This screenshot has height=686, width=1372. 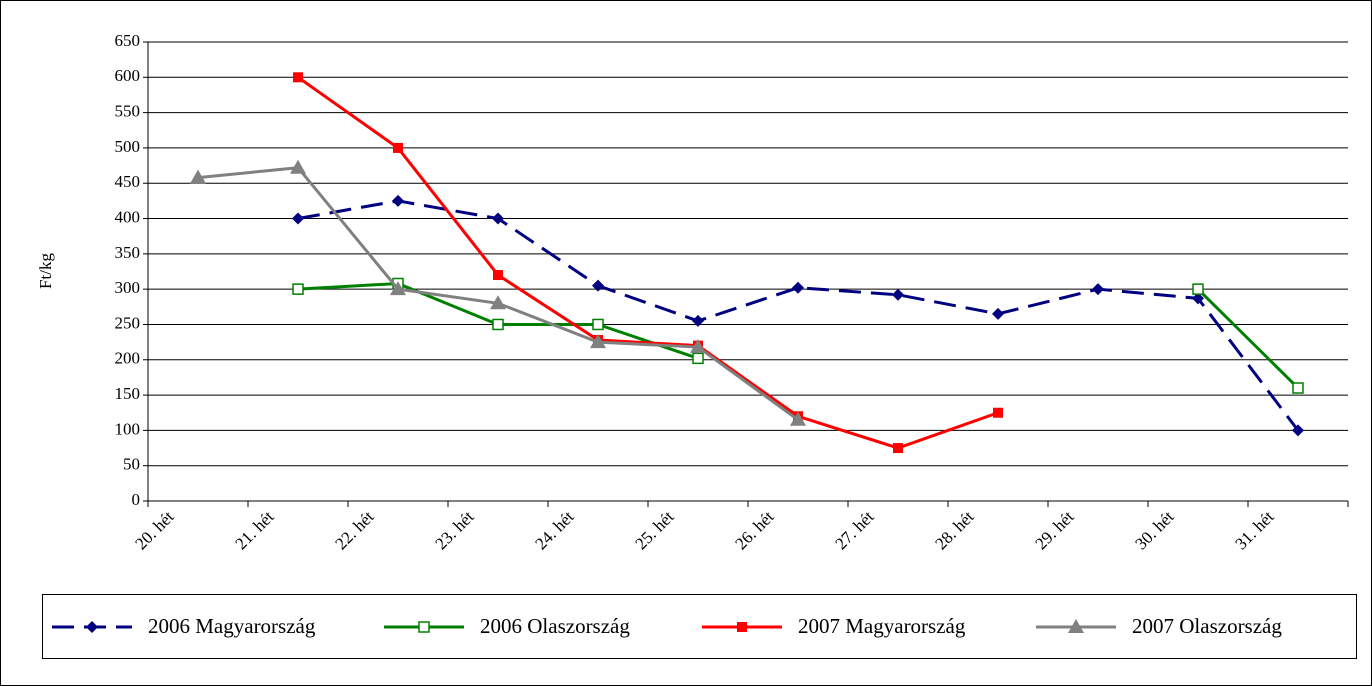 What do you see at coordinates (128, 40) in the screenshot?
I see `y-tick-label: 650` at bounding box center [128, 40].